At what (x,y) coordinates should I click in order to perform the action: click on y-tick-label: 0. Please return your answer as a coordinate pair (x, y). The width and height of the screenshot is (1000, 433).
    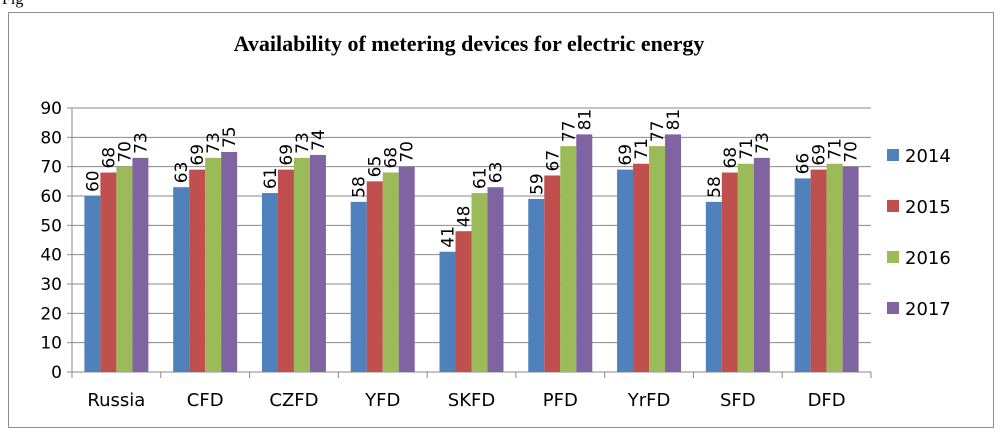
    Looking at the image, I should click on (56, 373).